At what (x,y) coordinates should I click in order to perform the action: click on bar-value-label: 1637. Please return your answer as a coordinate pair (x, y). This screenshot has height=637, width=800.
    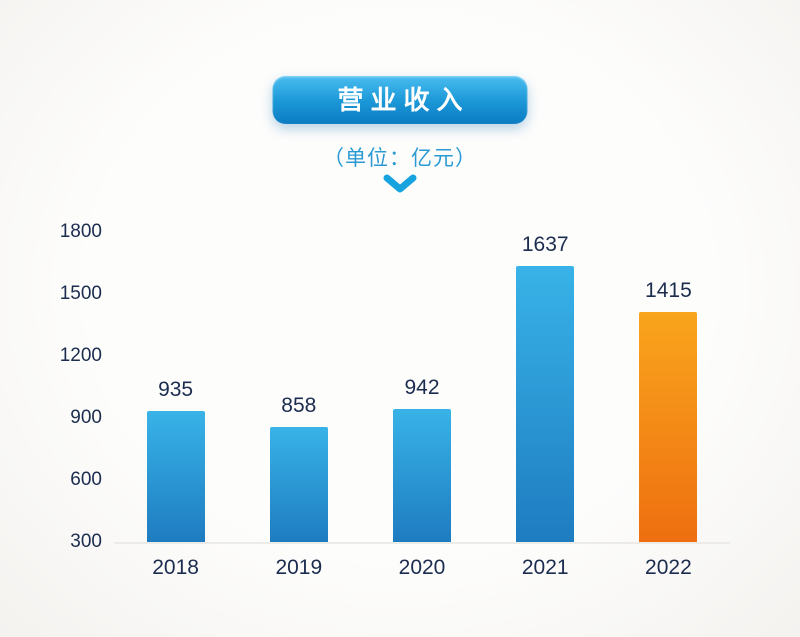
    Looking at the image, I should click on (545, 244).